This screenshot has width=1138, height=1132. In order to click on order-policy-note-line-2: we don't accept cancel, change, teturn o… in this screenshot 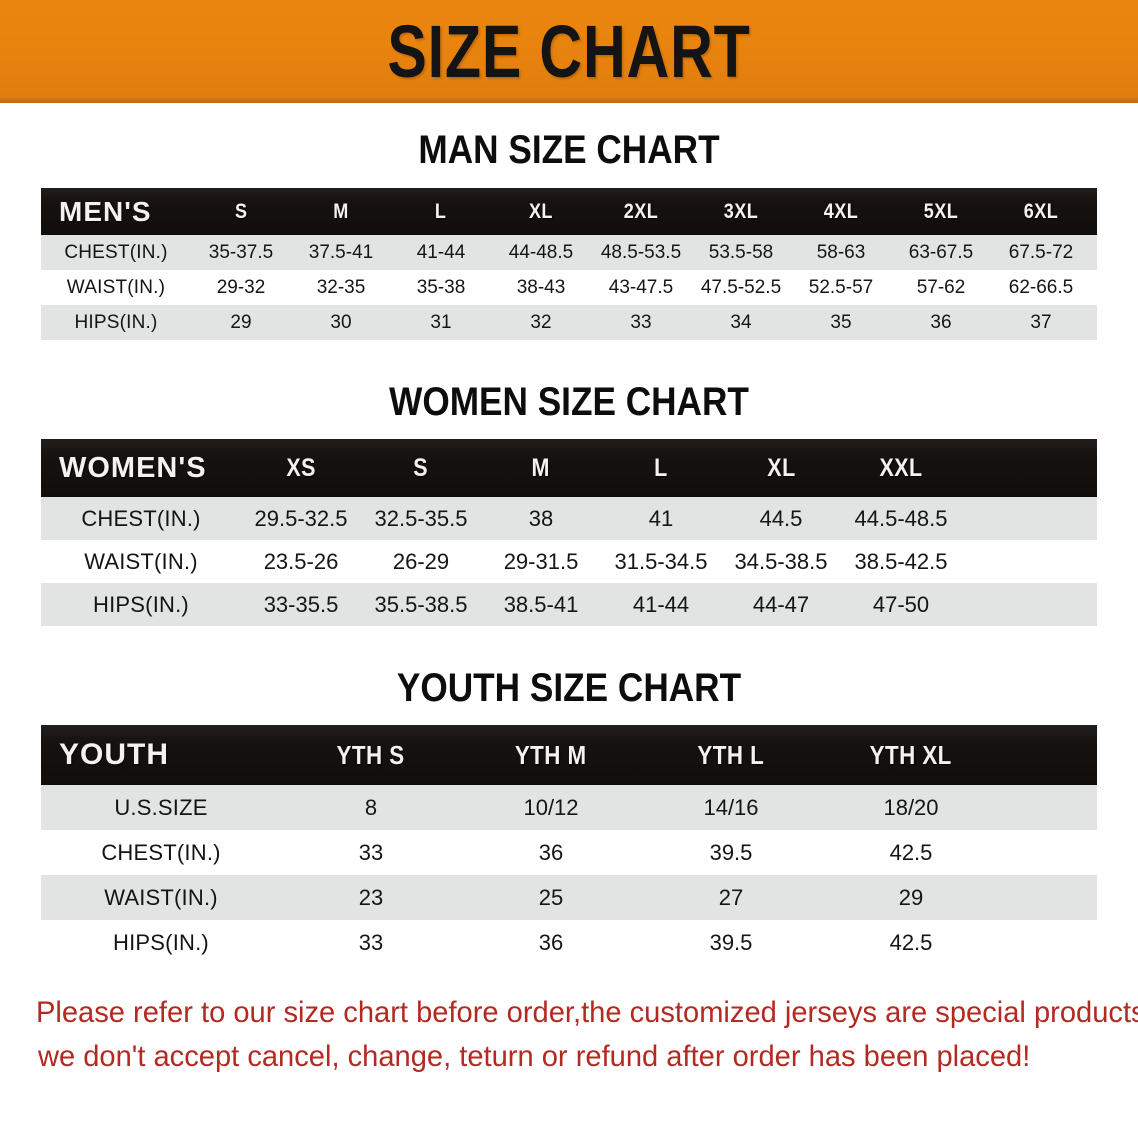, I will do `click(534, 1056)`.